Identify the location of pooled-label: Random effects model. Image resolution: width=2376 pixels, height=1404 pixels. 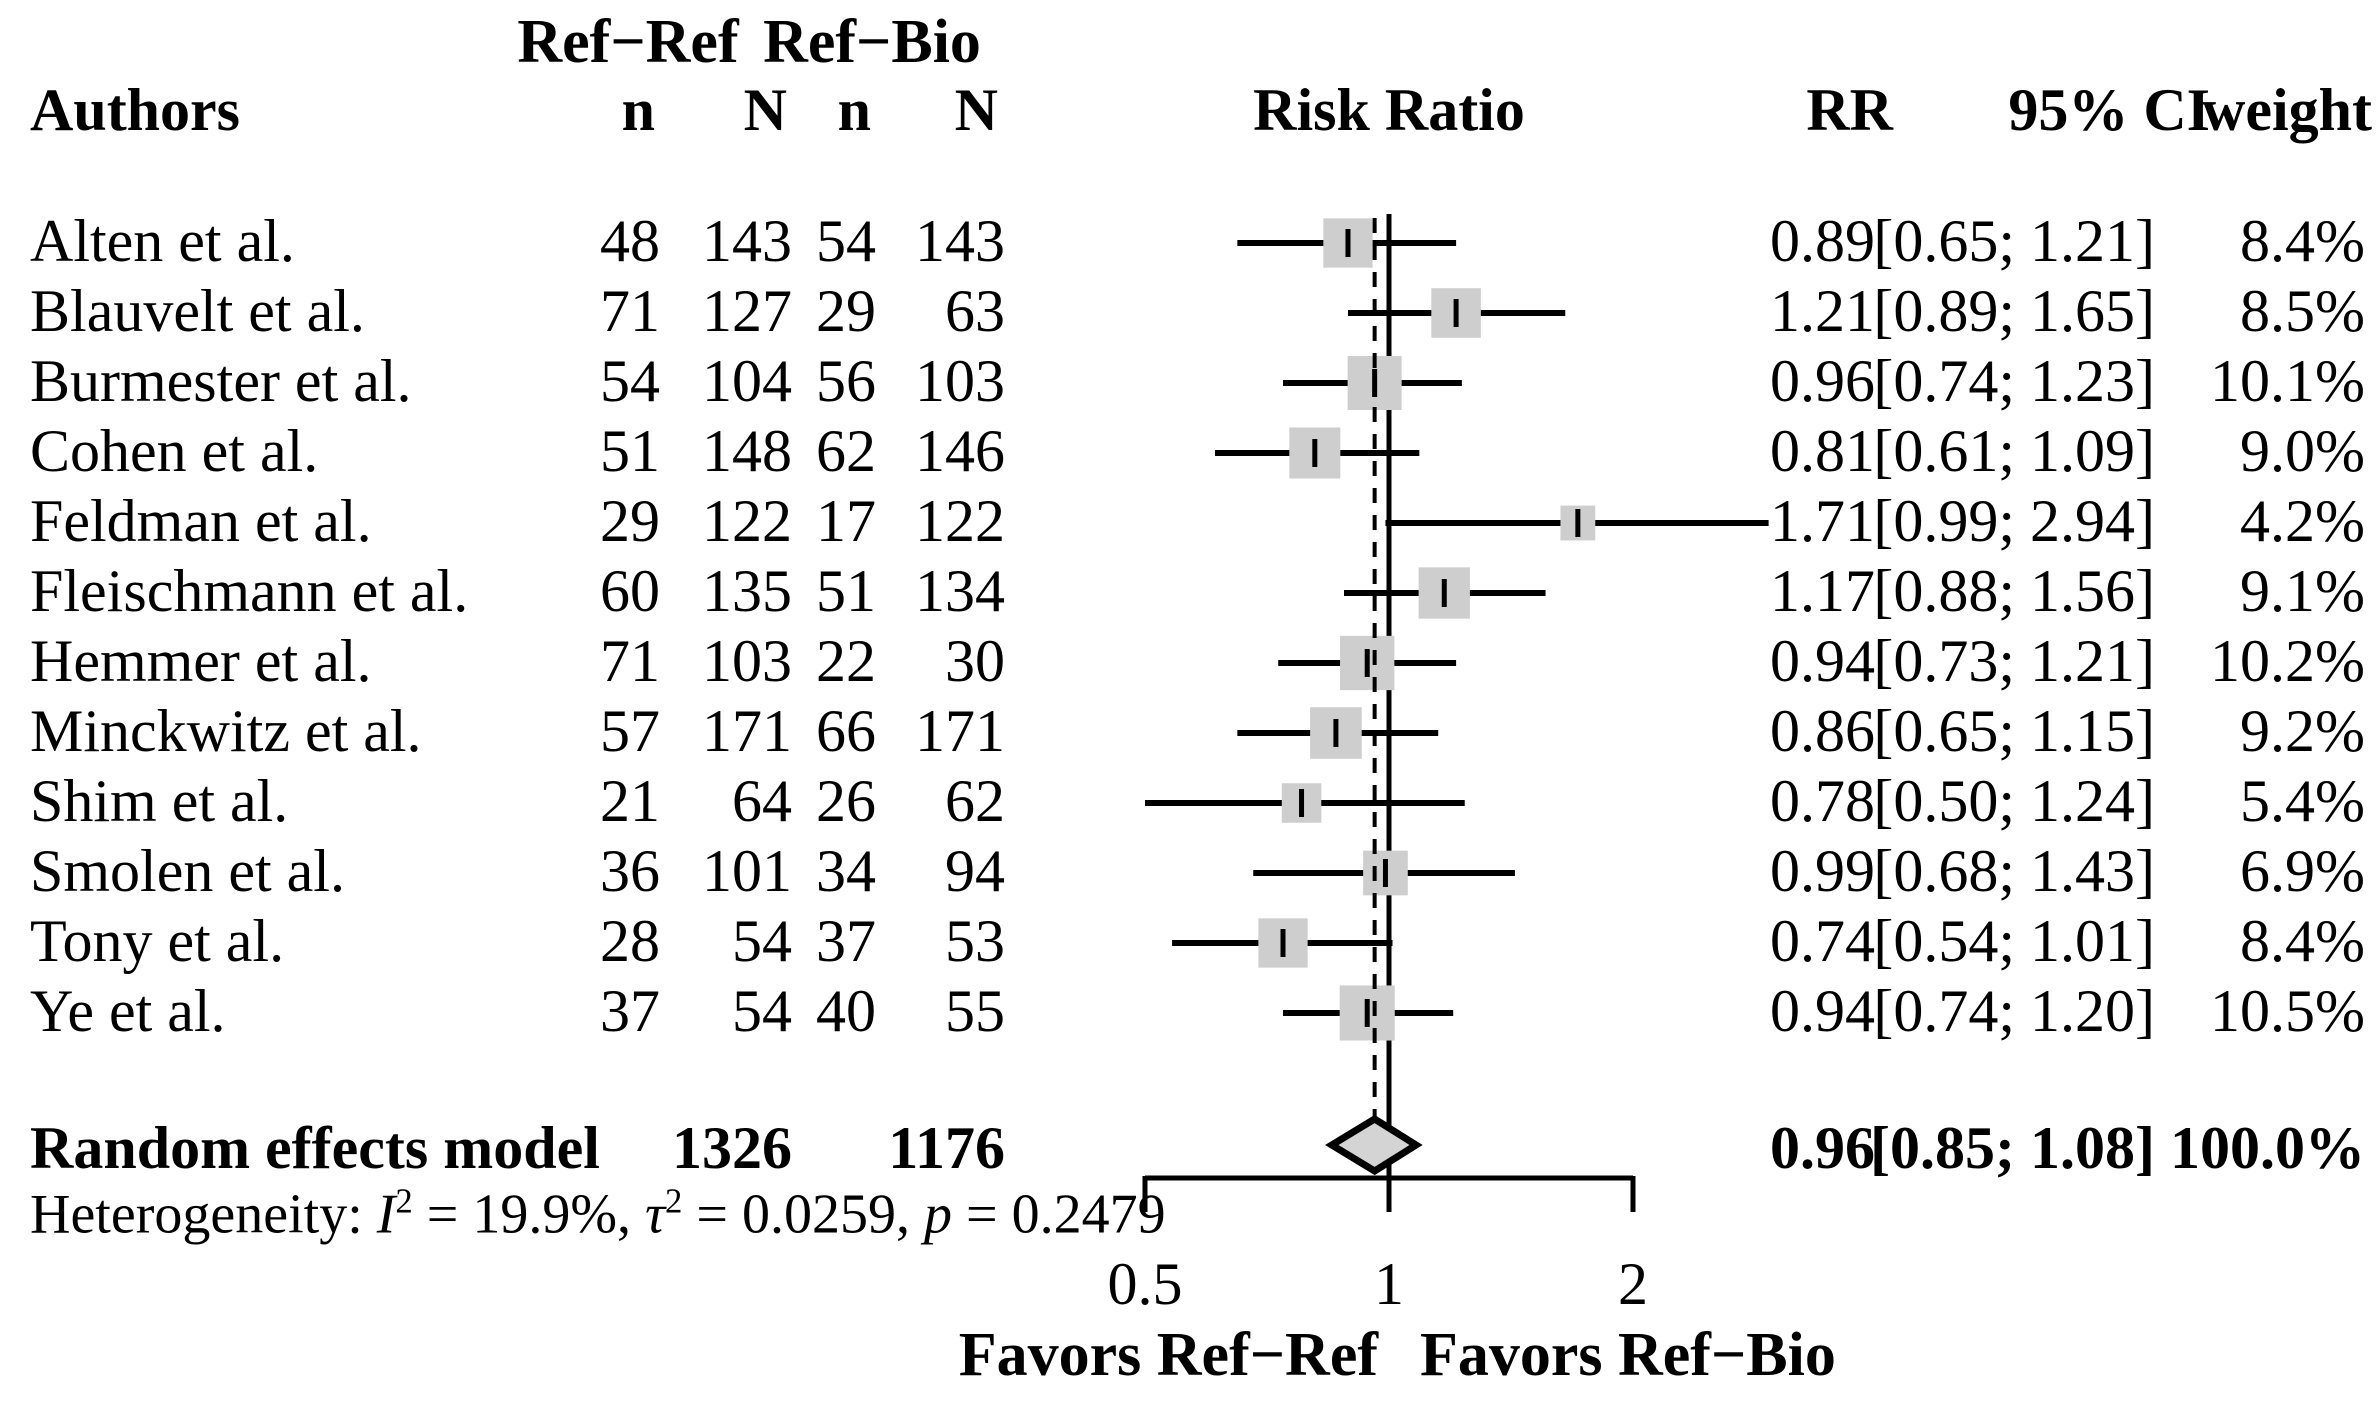
(315, 1148).